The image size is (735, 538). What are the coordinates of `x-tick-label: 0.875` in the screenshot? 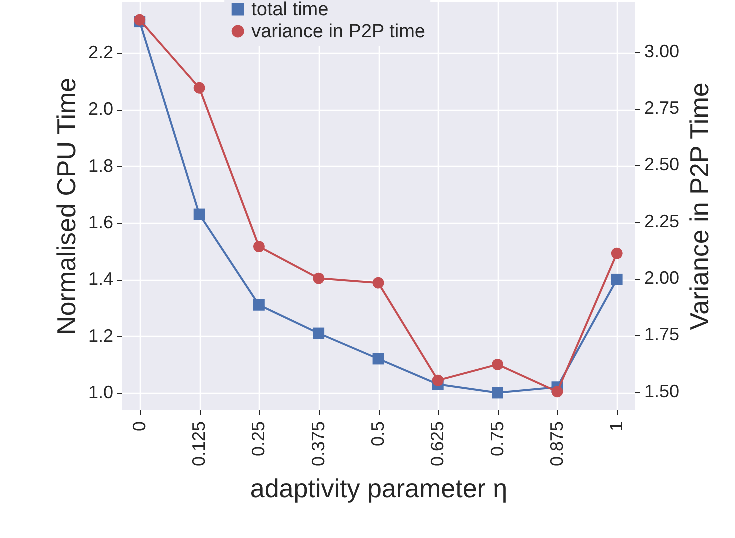 It's located at (556, 444).